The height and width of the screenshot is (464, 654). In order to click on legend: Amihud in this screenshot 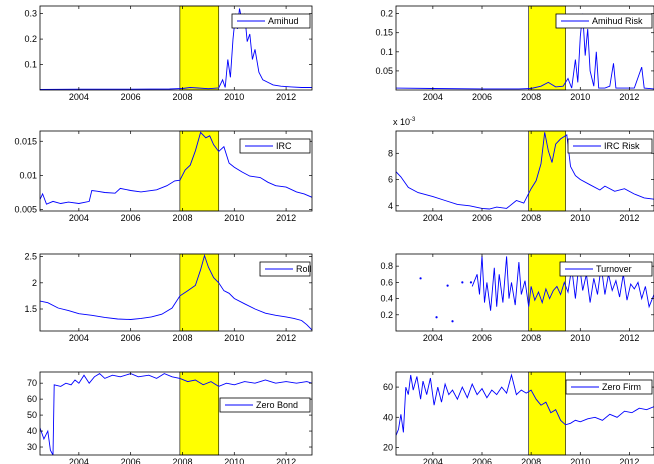, I will do `click(271, 21)`.